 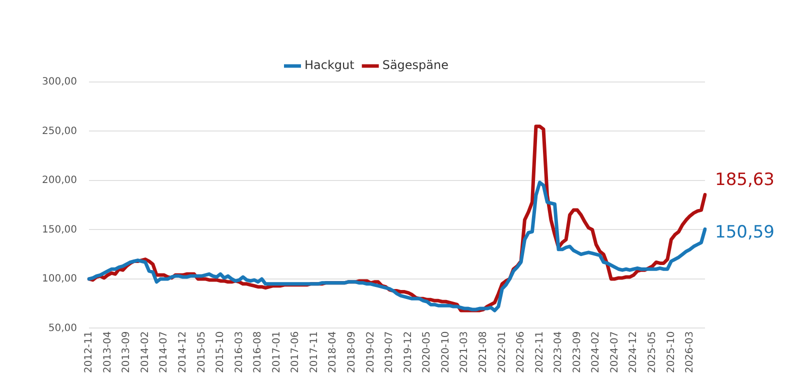 I want to click on x-tick-label: 2015-10, so click(x=220, y=352).